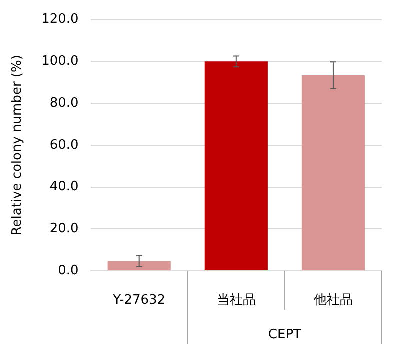 Image resolution: width=400 pixels, height=355 pixels. Describe the element at coordinates (139, 300) in the screenshot. I see `x-tick-label: Y-27632` at that location.